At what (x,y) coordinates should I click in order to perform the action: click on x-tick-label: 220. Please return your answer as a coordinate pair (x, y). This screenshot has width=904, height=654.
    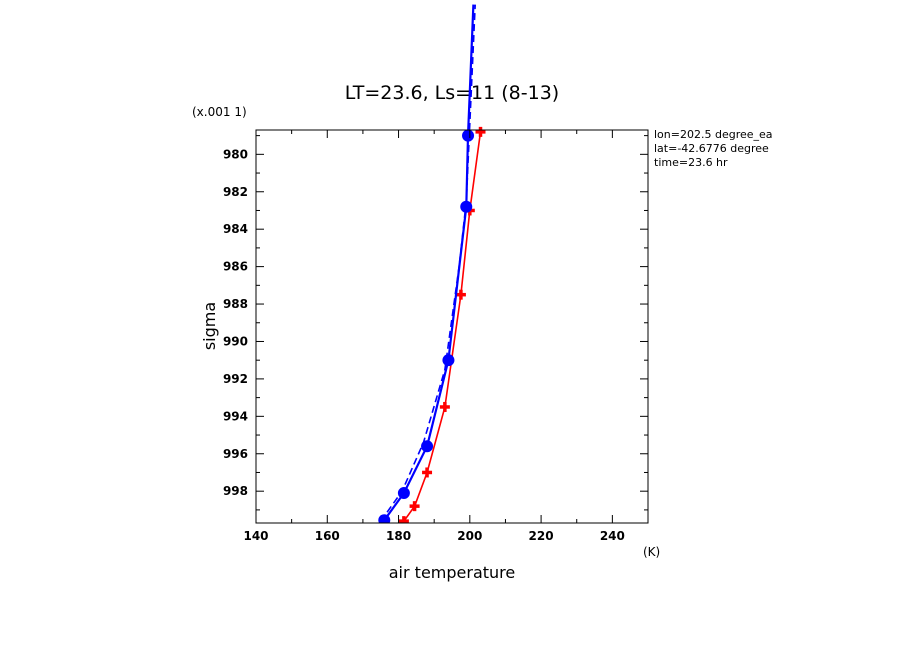
    Looking at the image, I should click on (541, 536).